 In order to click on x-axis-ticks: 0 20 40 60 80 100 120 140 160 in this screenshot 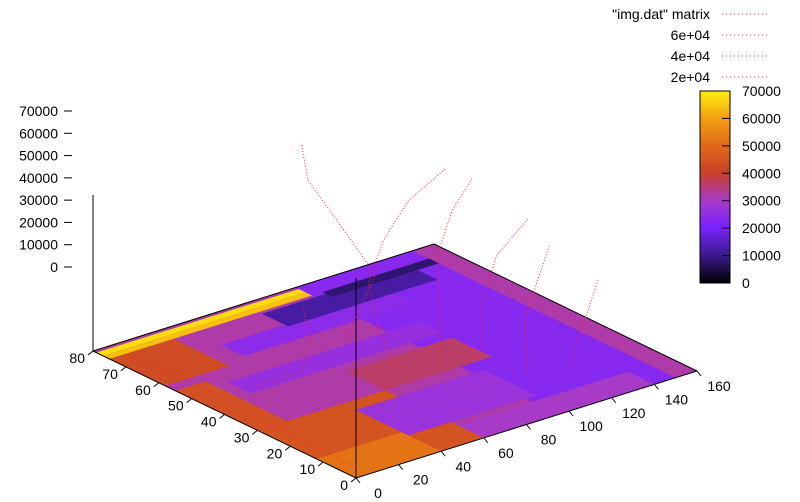, I will do `click(543, 435)`.